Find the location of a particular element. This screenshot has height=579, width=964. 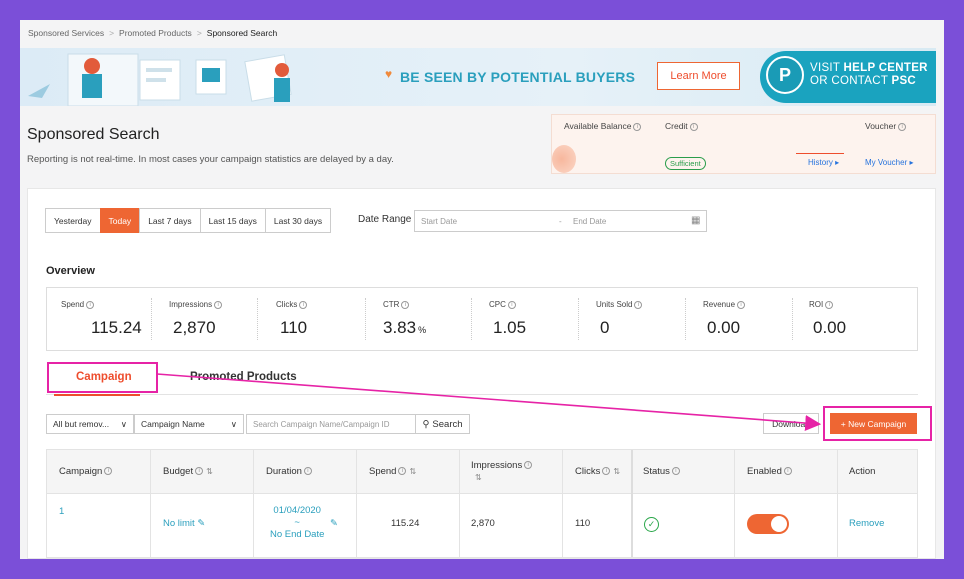

remove-link: Remove is located at coordinates (867, 523).